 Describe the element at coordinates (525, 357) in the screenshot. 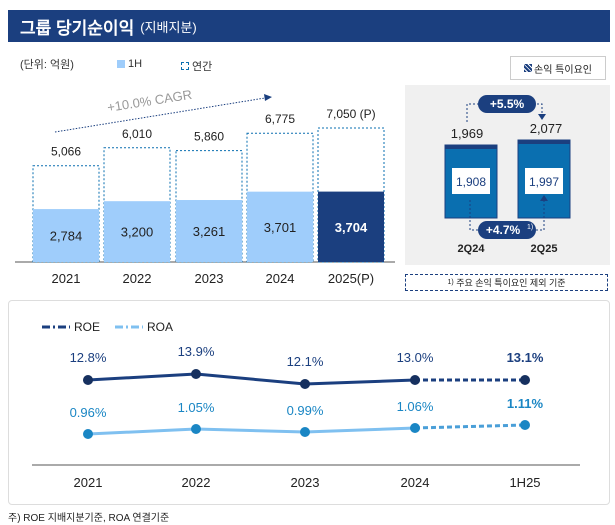

I see `roe-label: 13.1%` at that location.